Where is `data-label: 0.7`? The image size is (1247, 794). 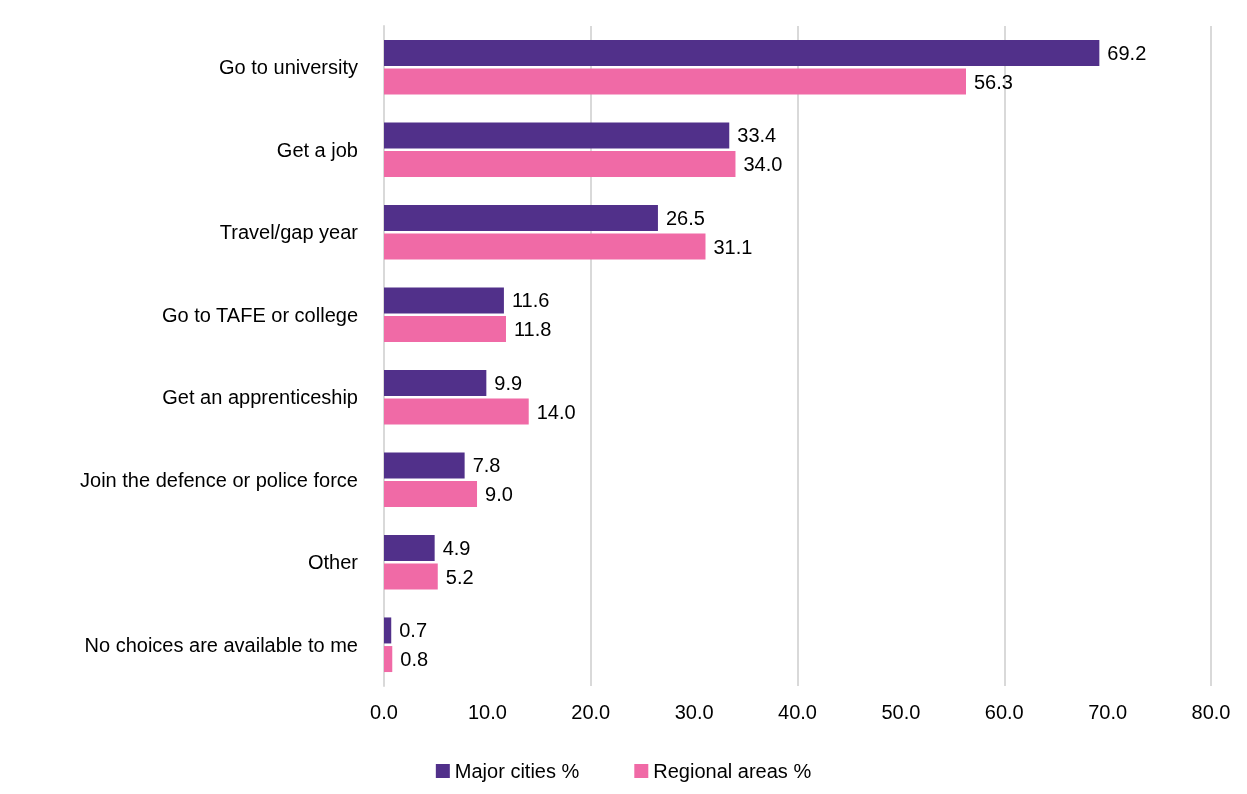 data-label: 0.7 is located at coordinates (413, 630).